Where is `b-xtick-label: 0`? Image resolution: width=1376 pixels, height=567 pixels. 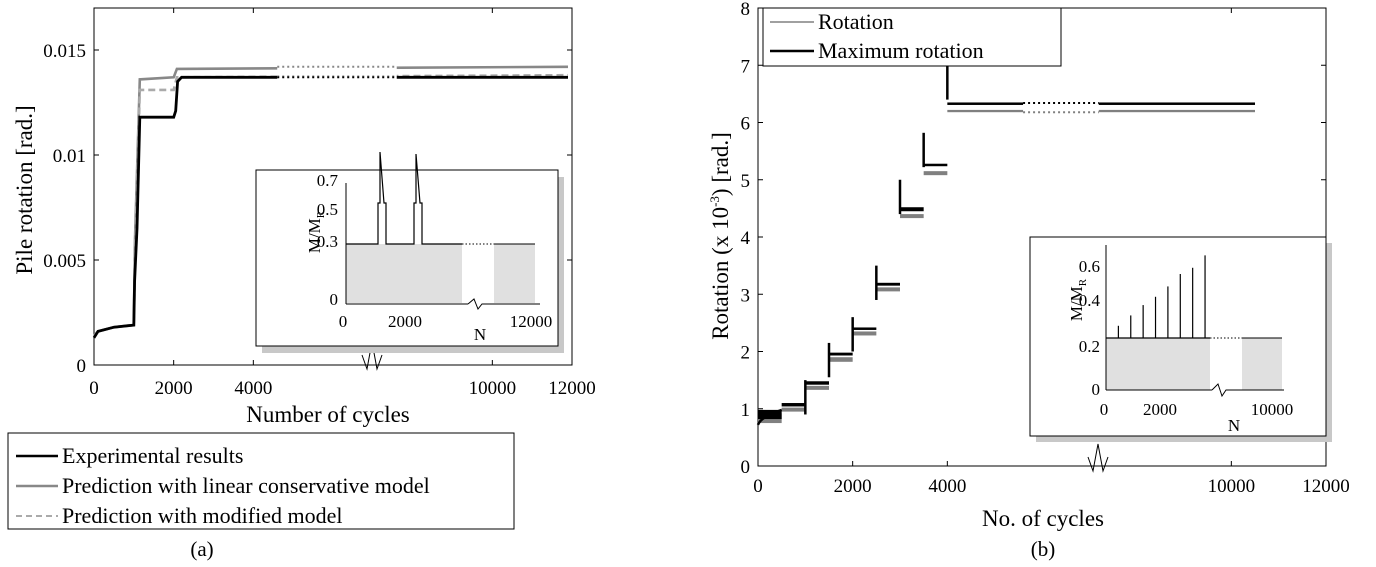
b-xtick-label: 0 is located at coordinates (758, 486).